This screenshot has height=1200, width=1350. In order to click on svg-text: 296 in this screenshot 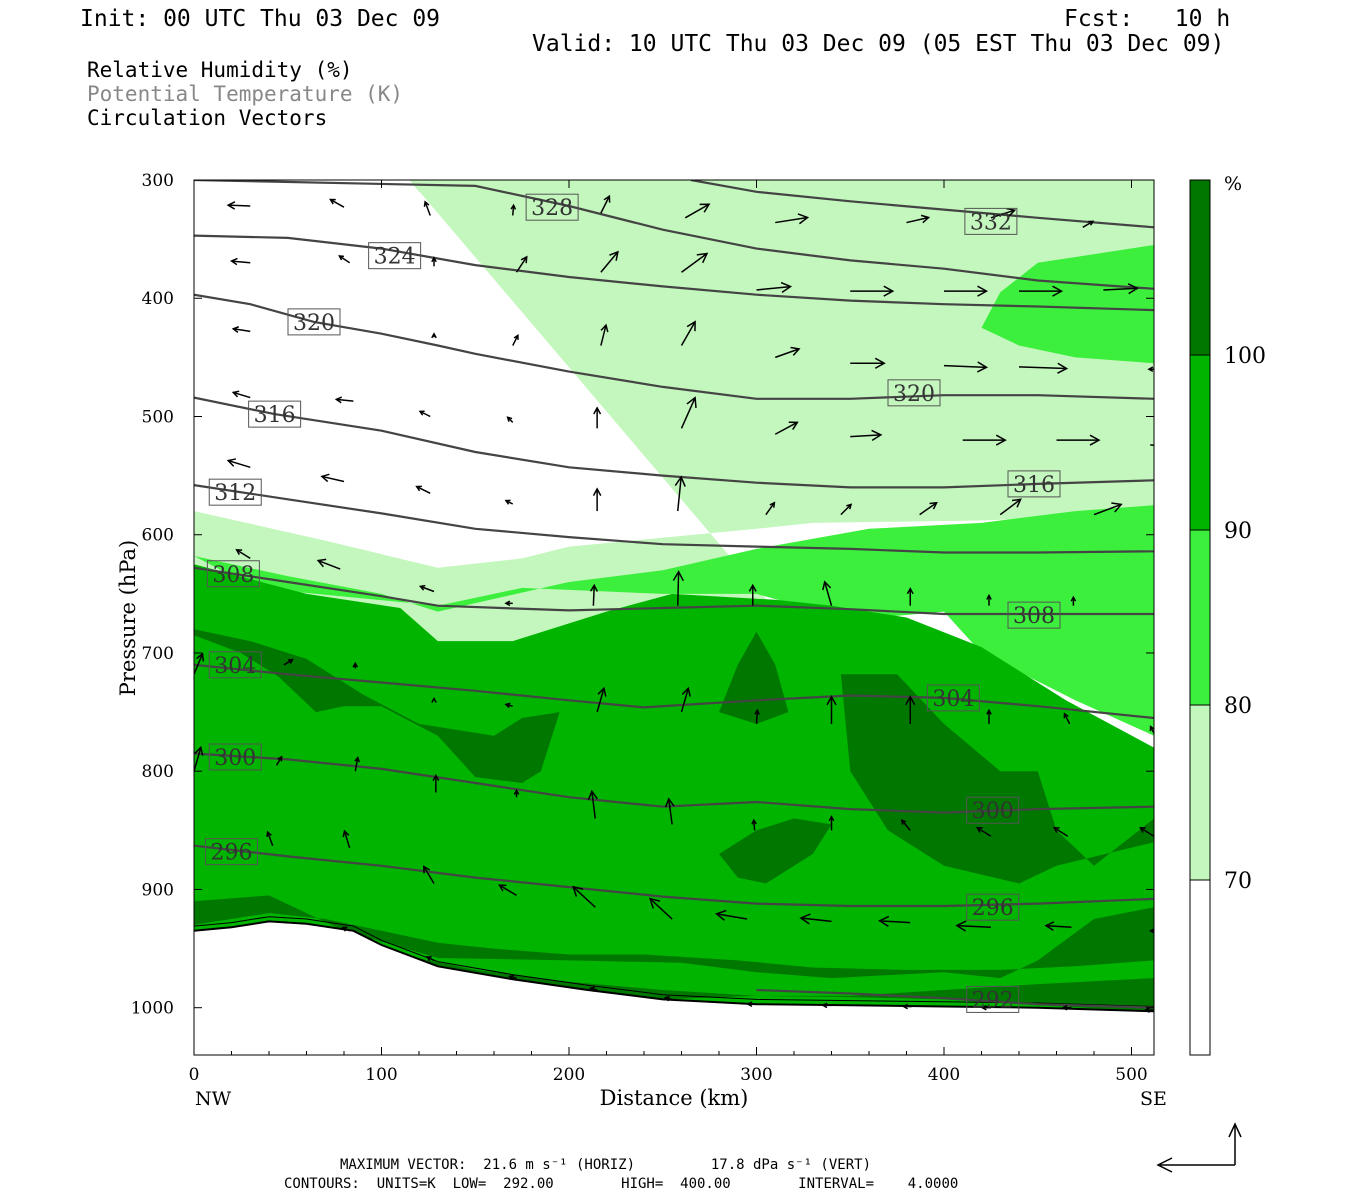, I will do `click(993, 908)`.